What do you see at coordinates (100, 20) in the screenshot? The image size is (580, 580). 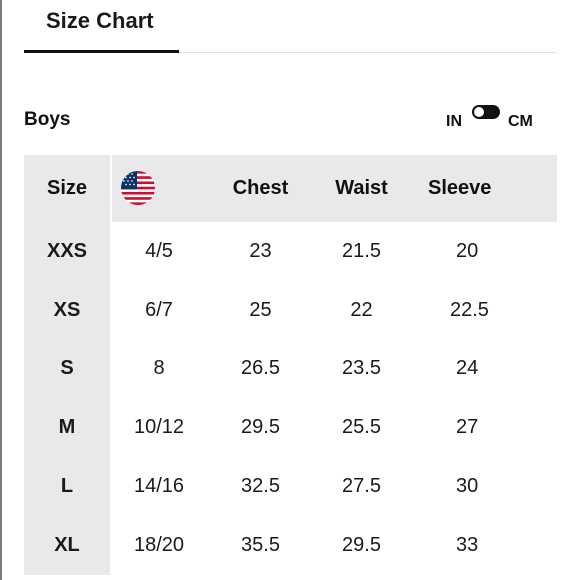 I see `tab-size-chart-label: Size Chart` at bounding box center [100, 20].